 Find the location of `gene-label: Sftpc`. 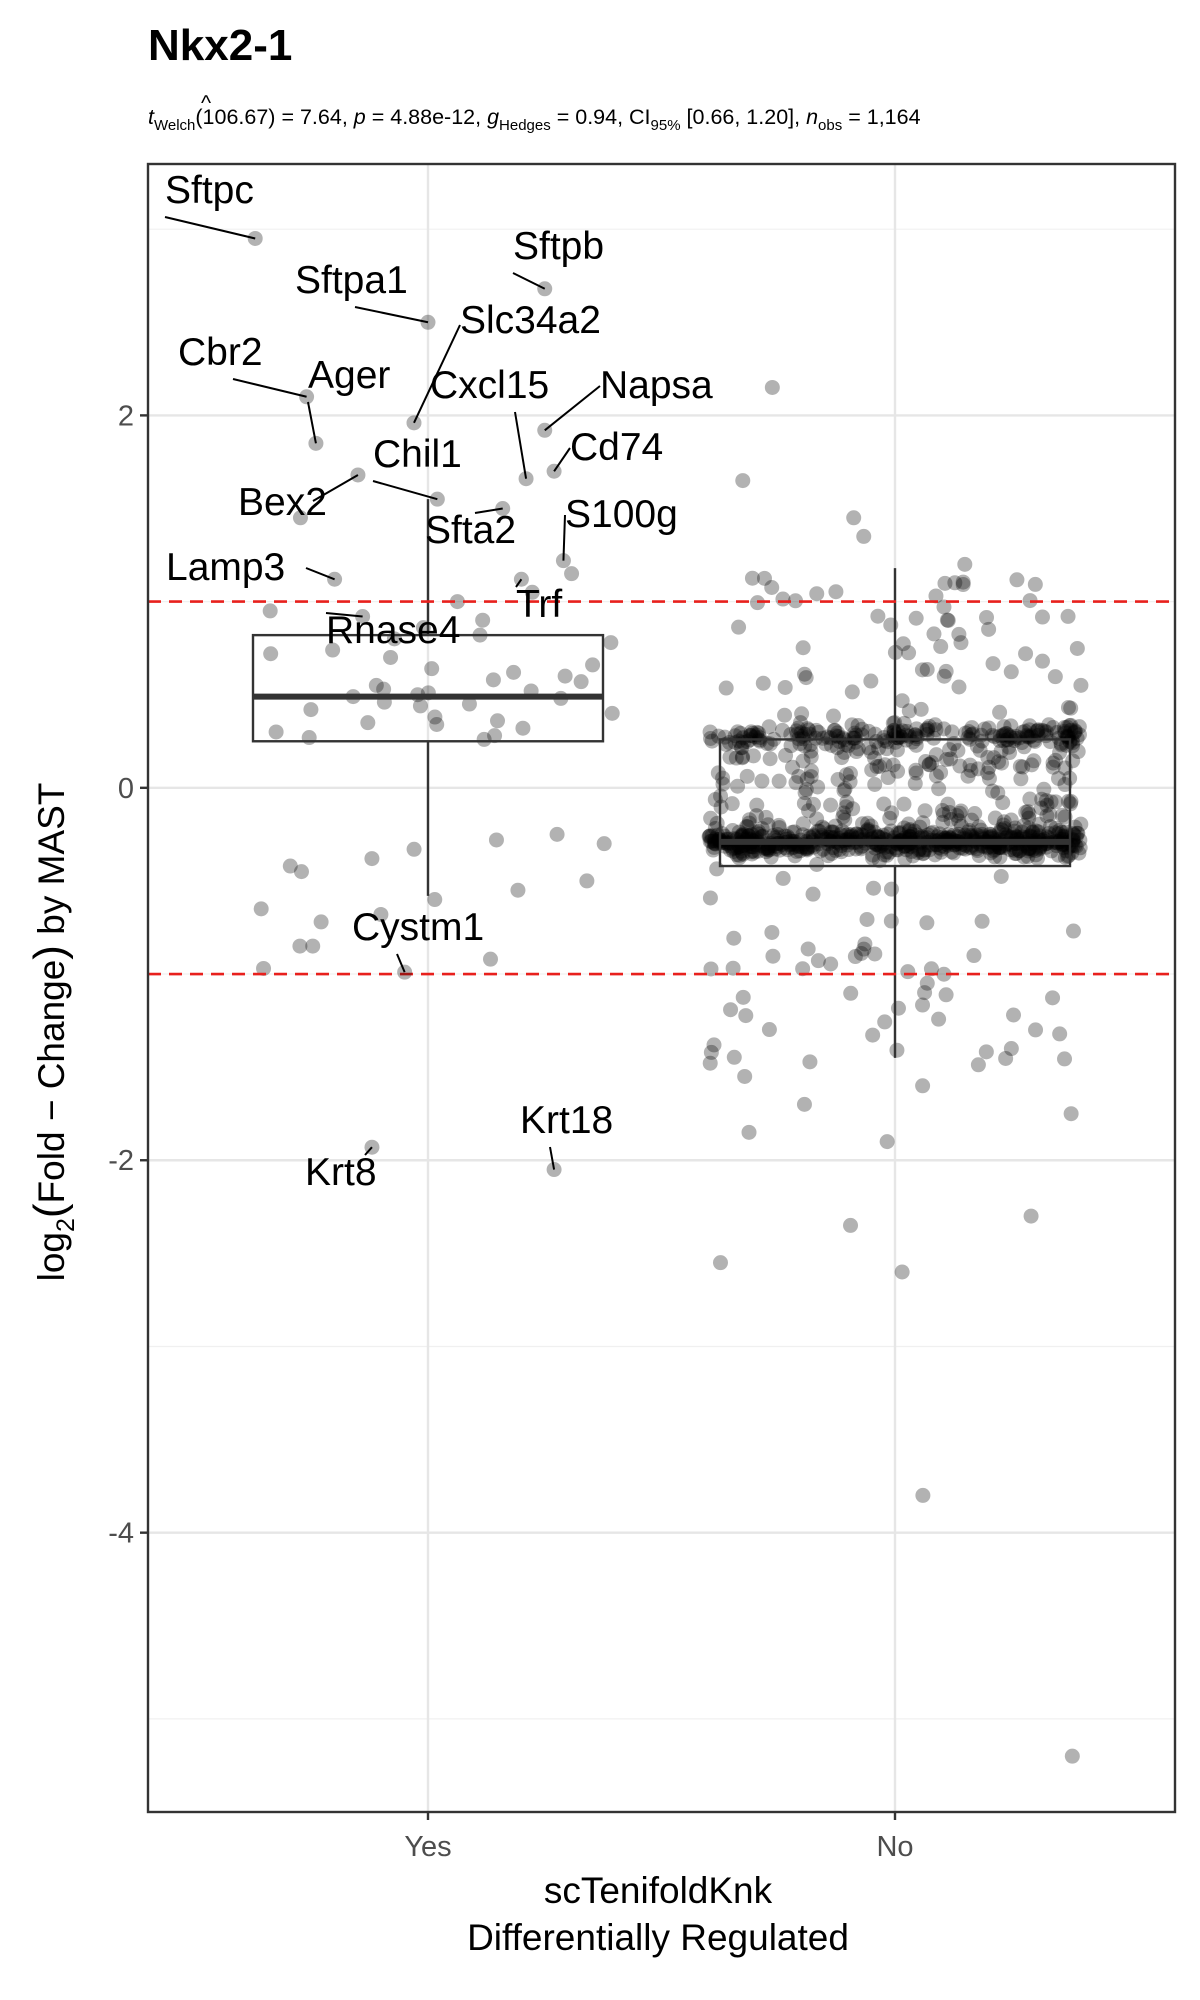

gene-label: Sftpc is located at coordinates (209, 190).